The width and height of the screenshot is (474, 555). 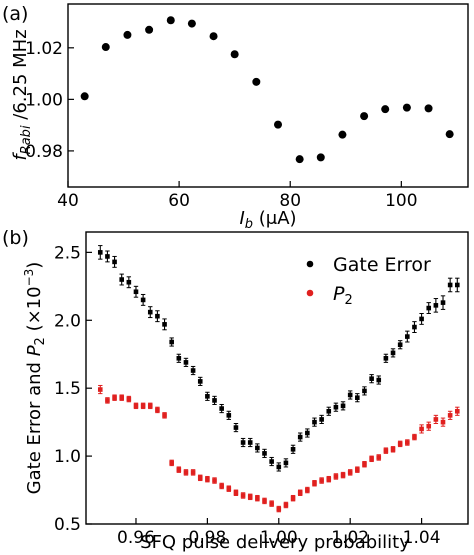 What do you see at coordinates (22, 94) in the screenshot?
I see `panel-a-ylabel: fRabi /6.25 MHz` at bounding box center [22, 94].